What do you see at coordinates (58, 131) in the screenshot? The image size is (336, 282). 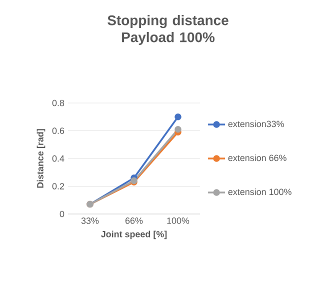 I see `y-tick-label: 0.6` at bounding box center [58, 131].